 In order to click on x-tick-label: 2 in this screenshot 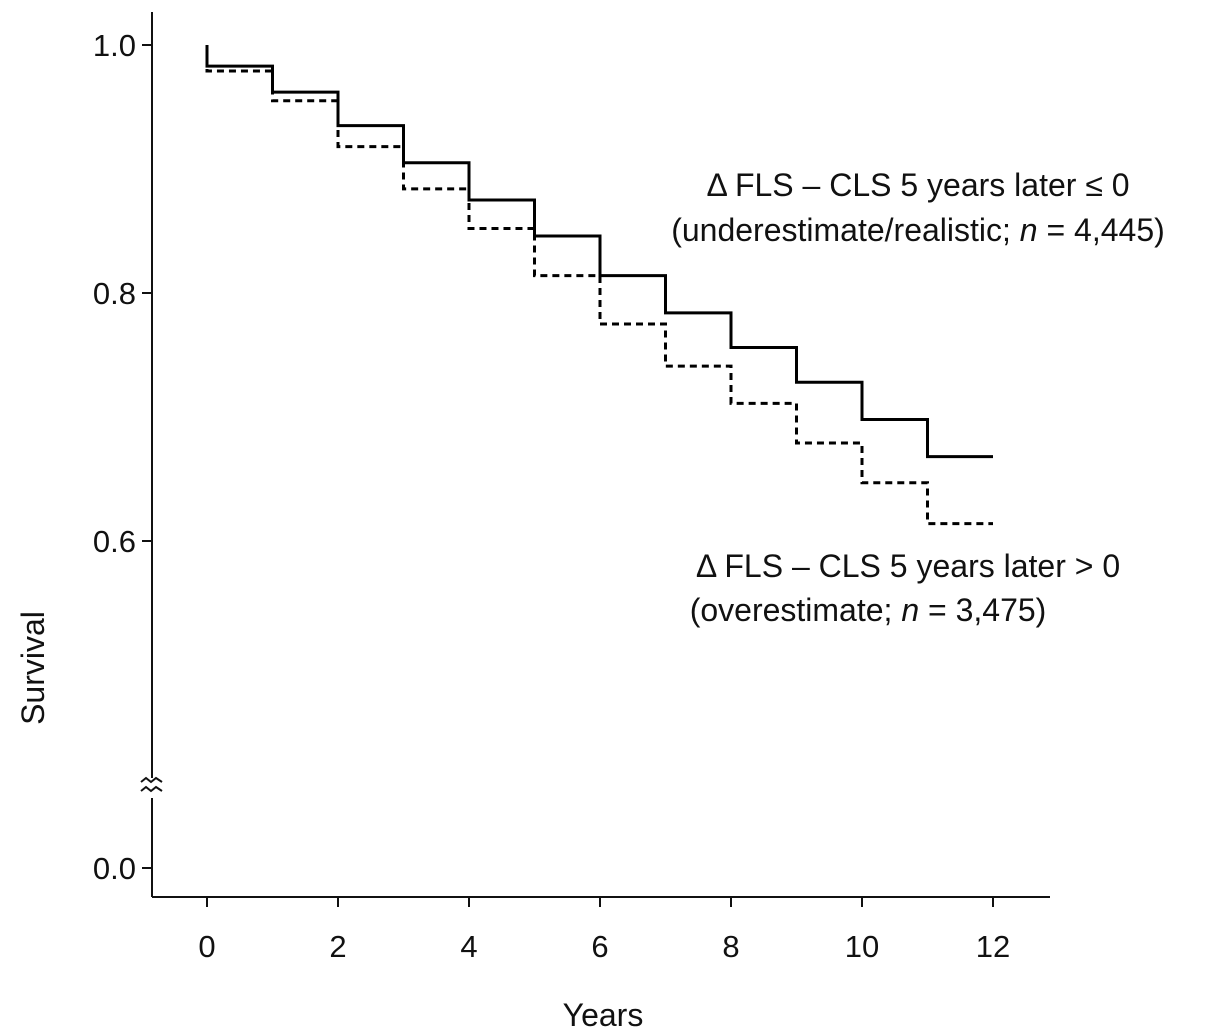, I will do `click(337, 946)`.